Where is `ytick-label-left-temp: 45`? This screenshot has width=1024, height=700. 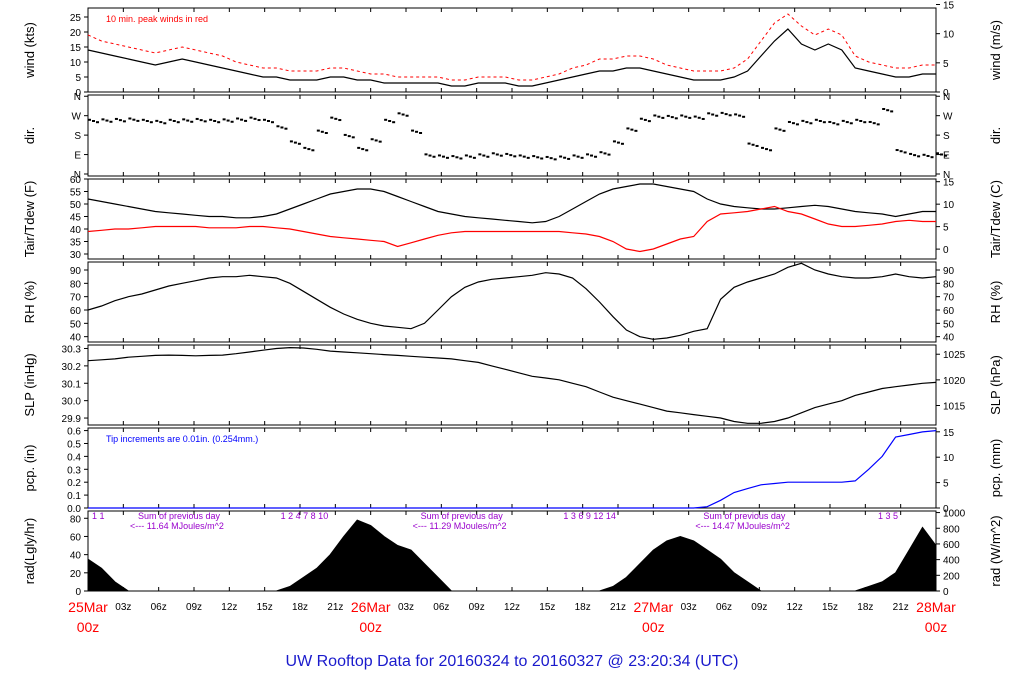
ytick-label-left-temp: 45 is located at coordinates (76, 218).